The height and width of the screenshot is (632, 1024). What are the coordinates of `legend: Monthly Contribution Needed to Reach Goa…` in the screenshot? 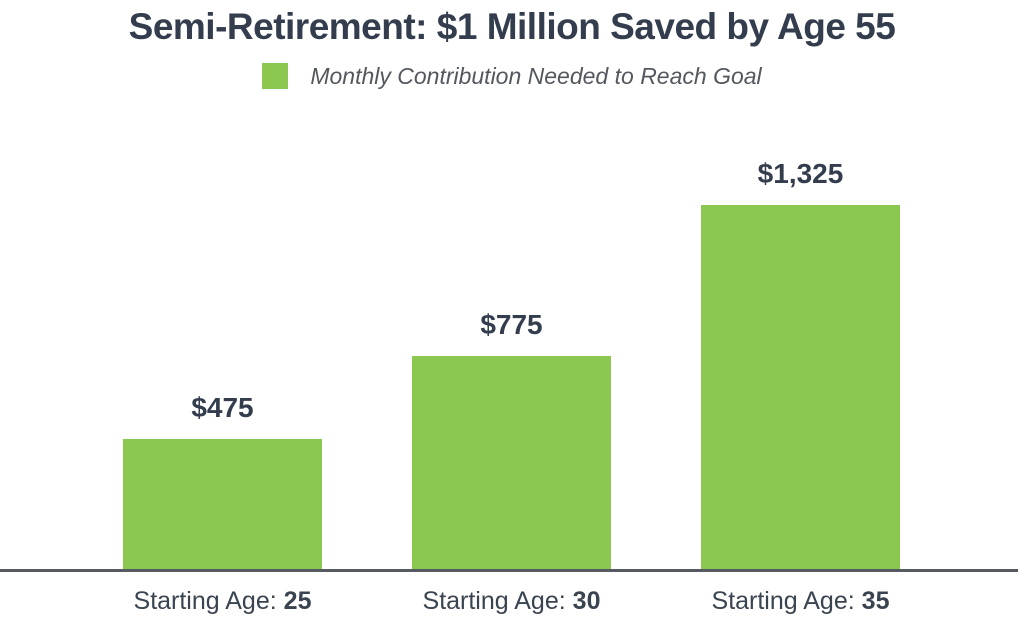 It's located at (512, 76).